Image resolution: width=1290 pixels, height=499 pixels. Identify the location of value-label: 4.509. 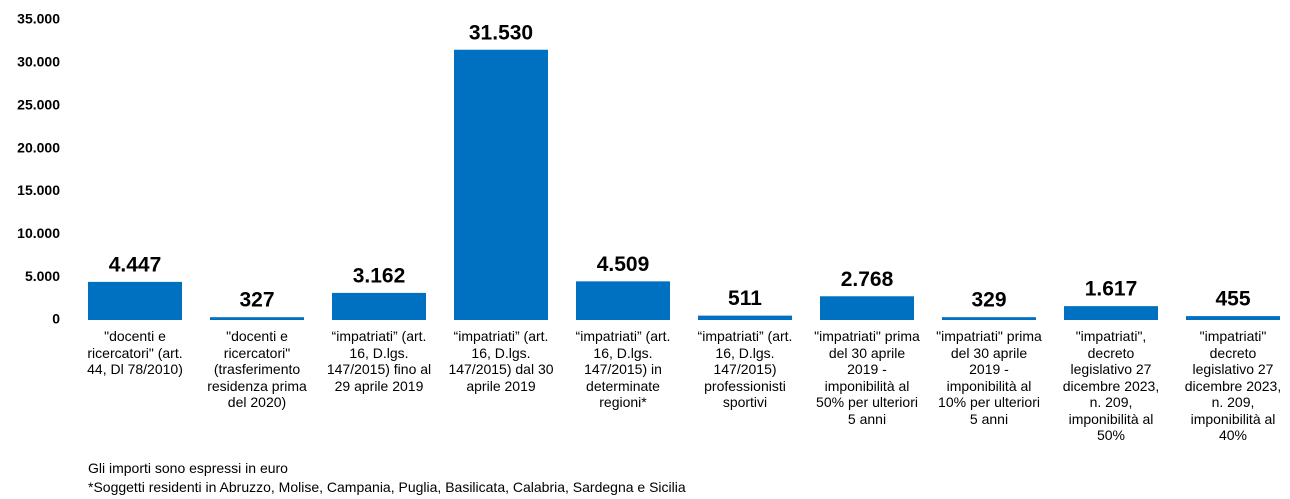
(623, 264).